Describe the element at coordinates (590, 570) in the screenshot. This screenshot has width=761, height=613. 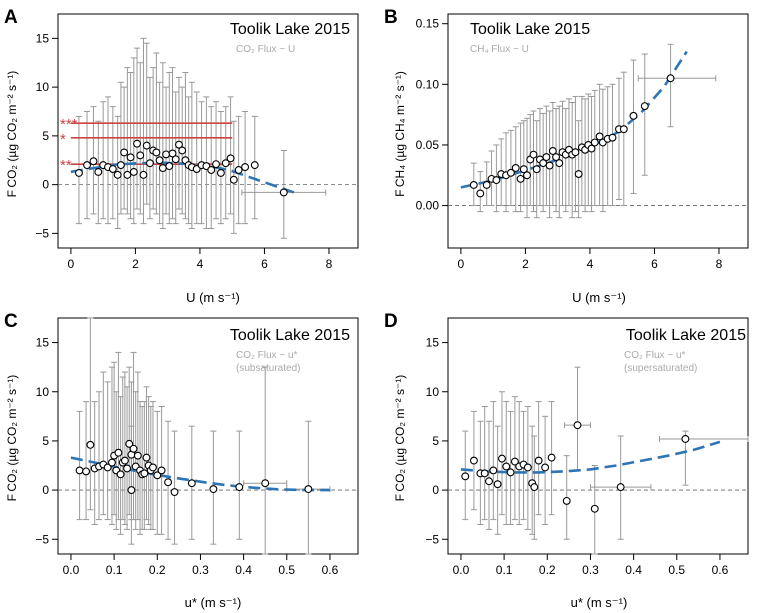
I see `x-tick-label-d: 0.3` at that location.